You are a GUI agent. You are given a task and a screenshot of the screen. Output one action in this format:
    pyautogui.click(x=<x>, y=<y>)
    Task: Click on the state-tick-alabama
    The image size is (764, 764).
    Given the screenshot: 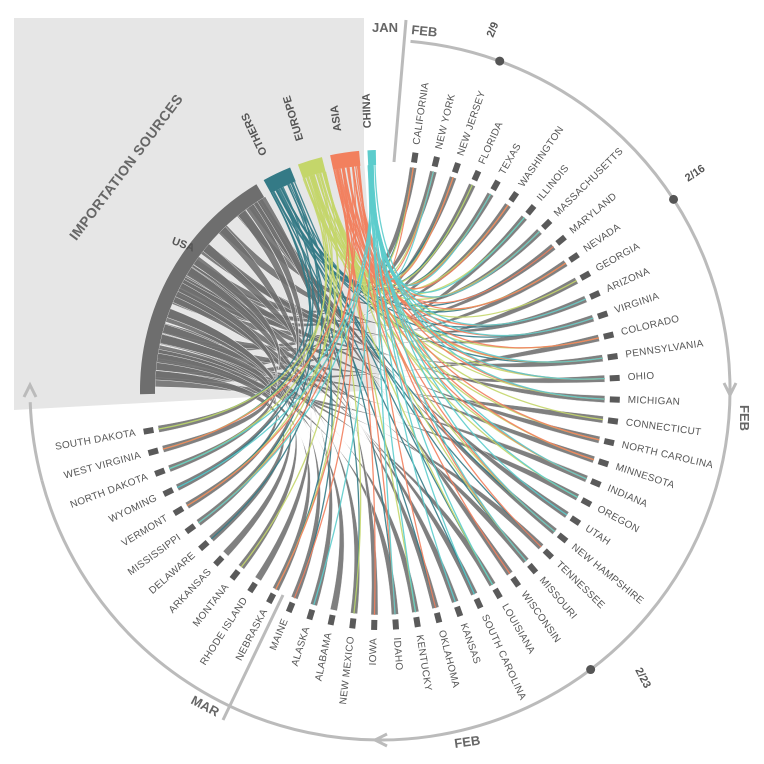 What is the action you would take?
    pyautogui.click(x=331, y=620)
    